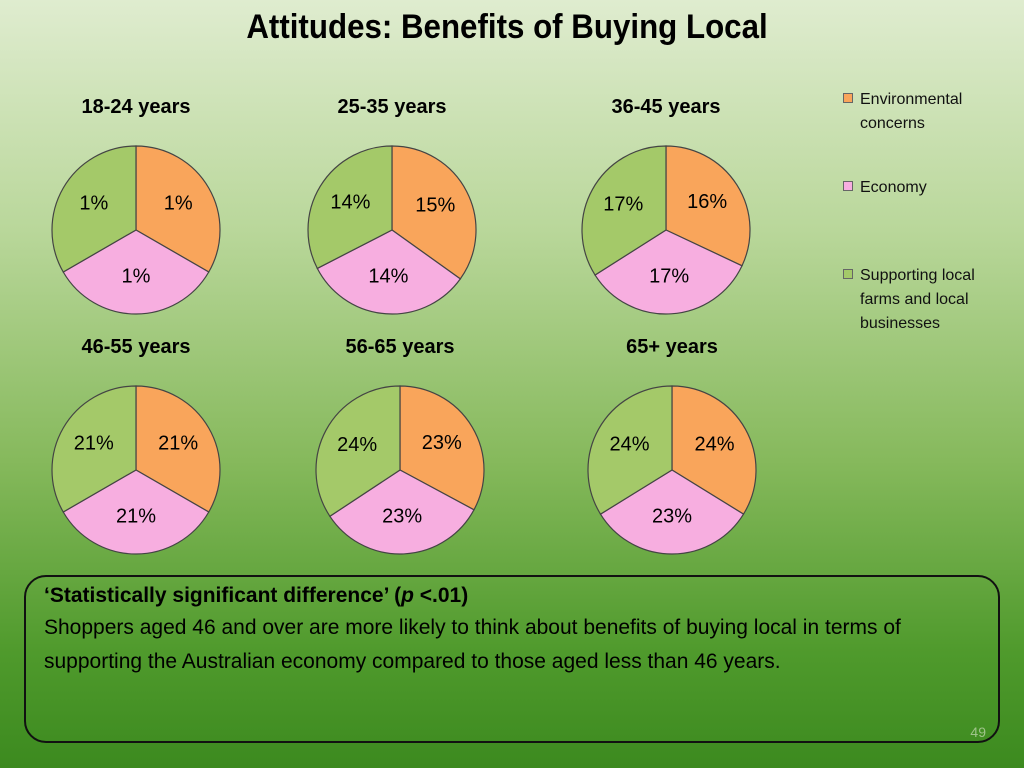 This screenshot has height=768, width=1024. Describe the element at coordinates (407, 595) in the screenshot. I see `note-heading-p: p` at that location.